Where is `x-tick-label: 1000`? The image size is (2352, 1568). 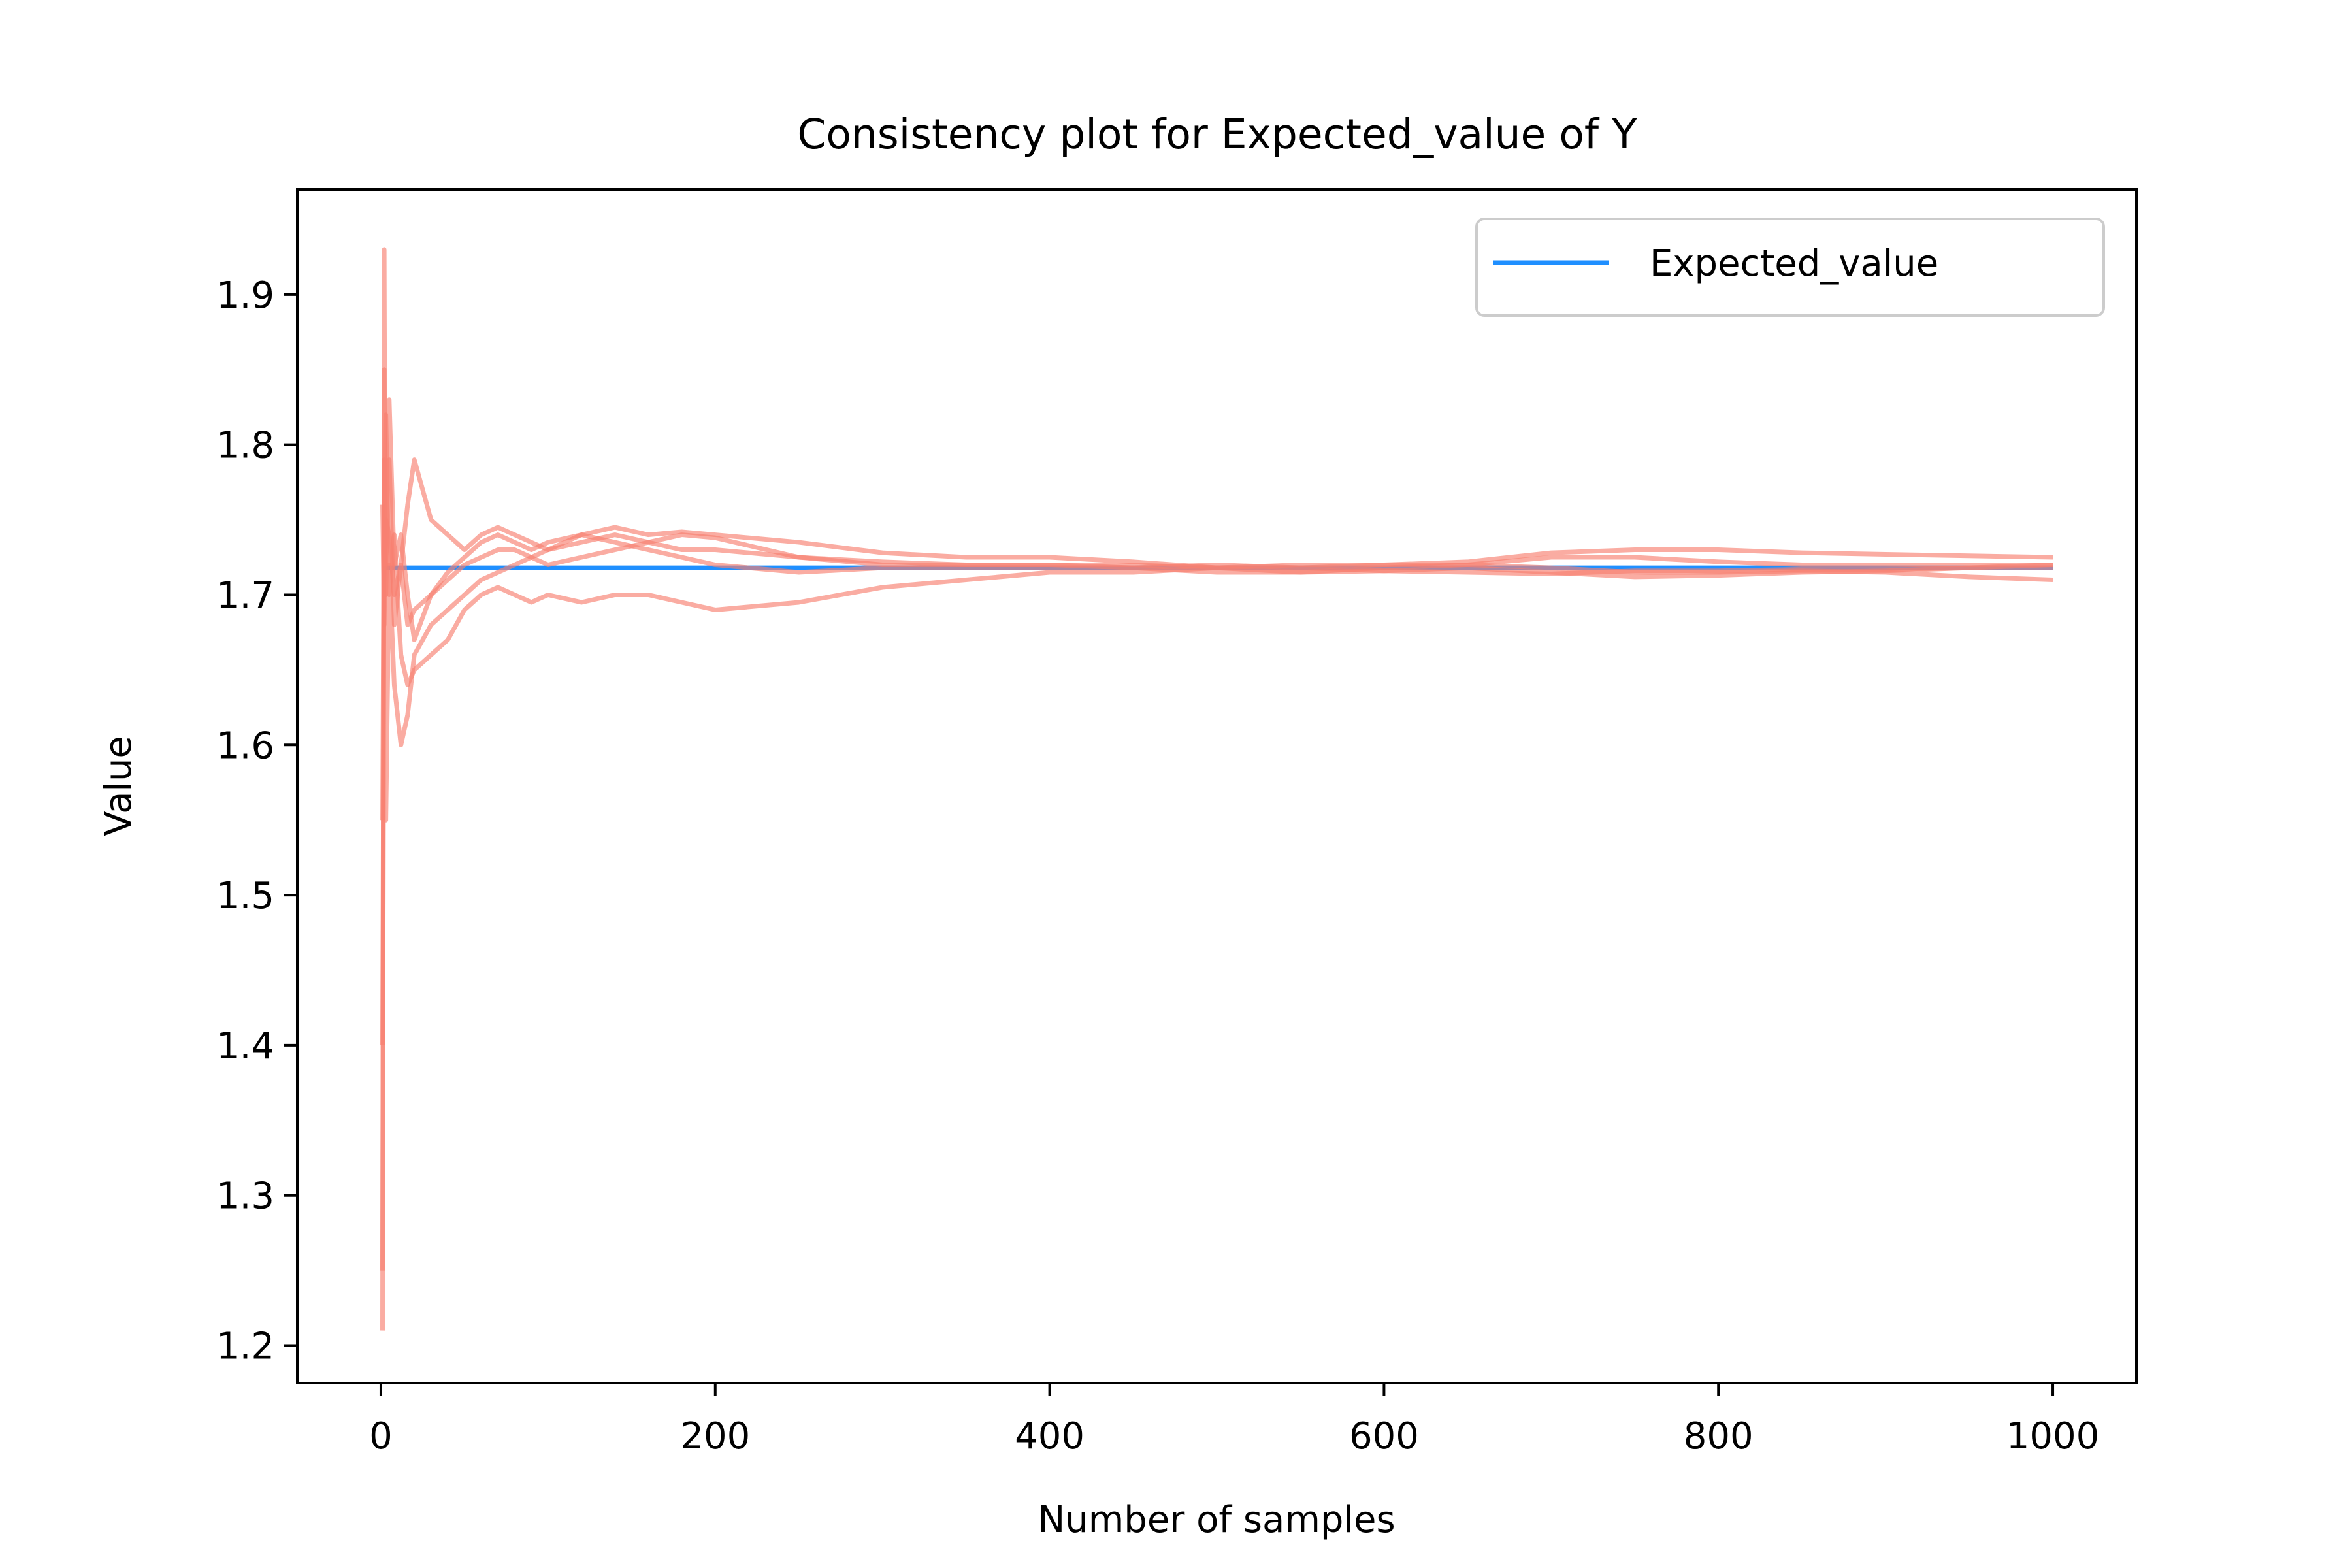 x-tick-label: 1000 is located at coordinates (2053, 1436).